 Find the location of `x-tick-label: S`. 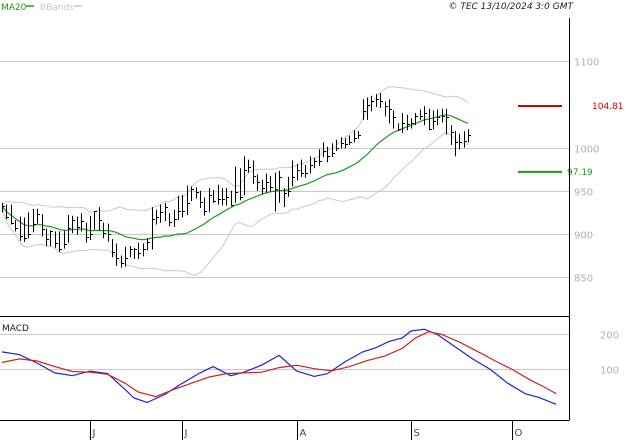

x-tick-label: S is located at coordinates (417, 433).